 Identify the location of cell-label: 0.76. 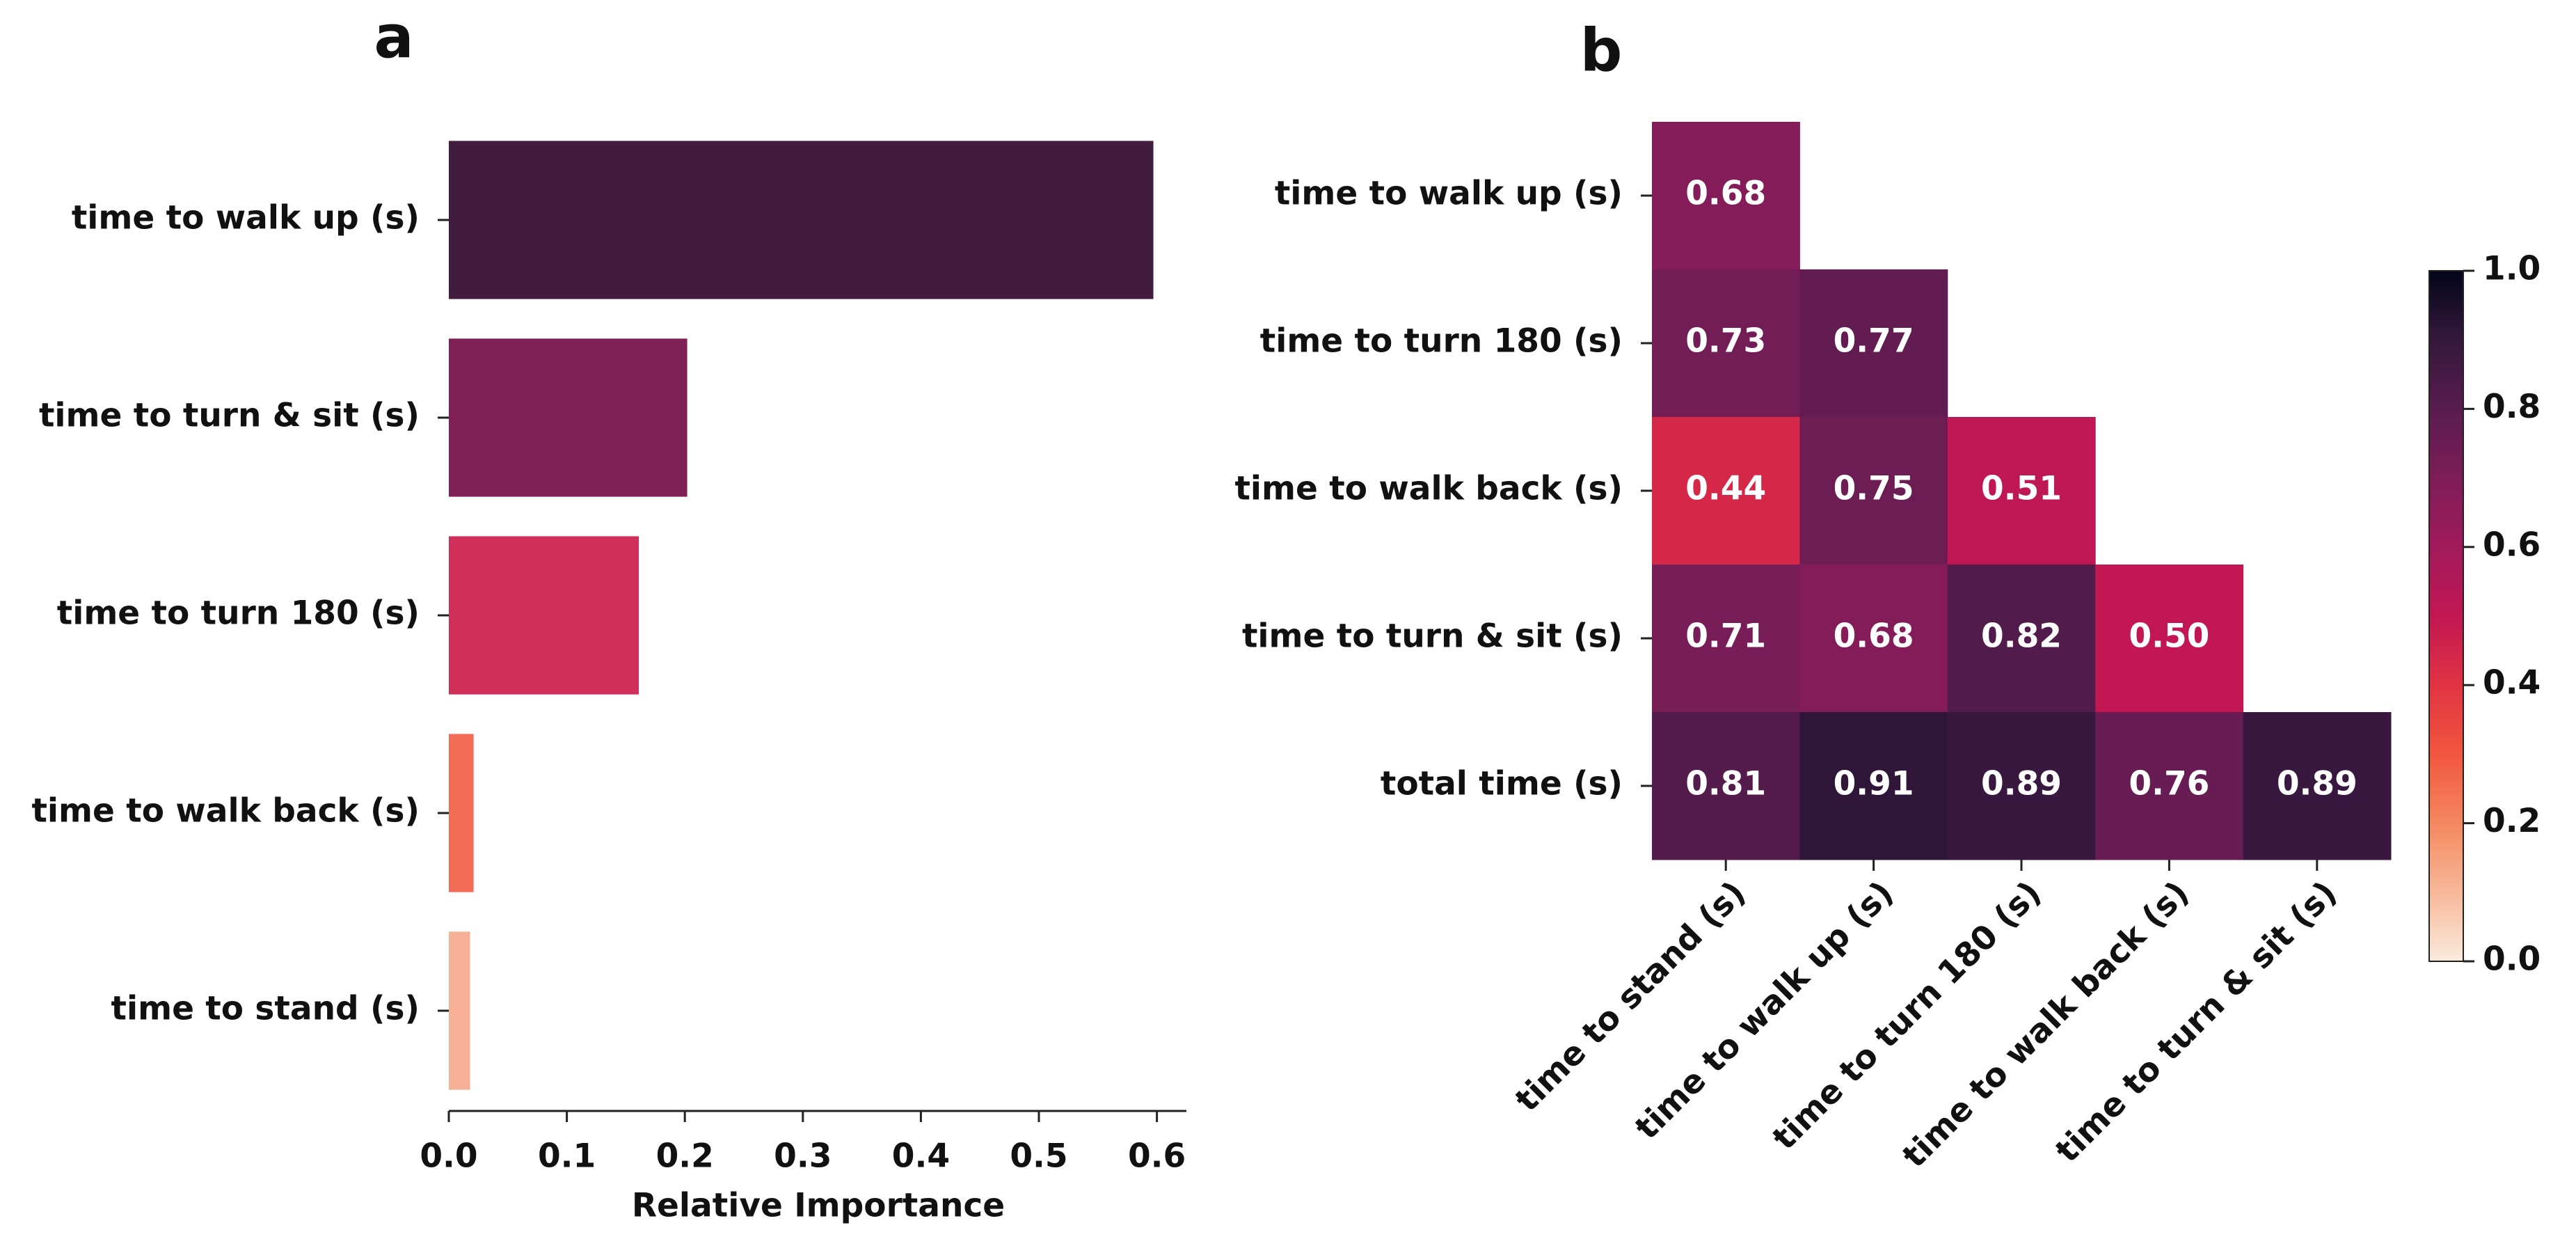
(2169, 784).